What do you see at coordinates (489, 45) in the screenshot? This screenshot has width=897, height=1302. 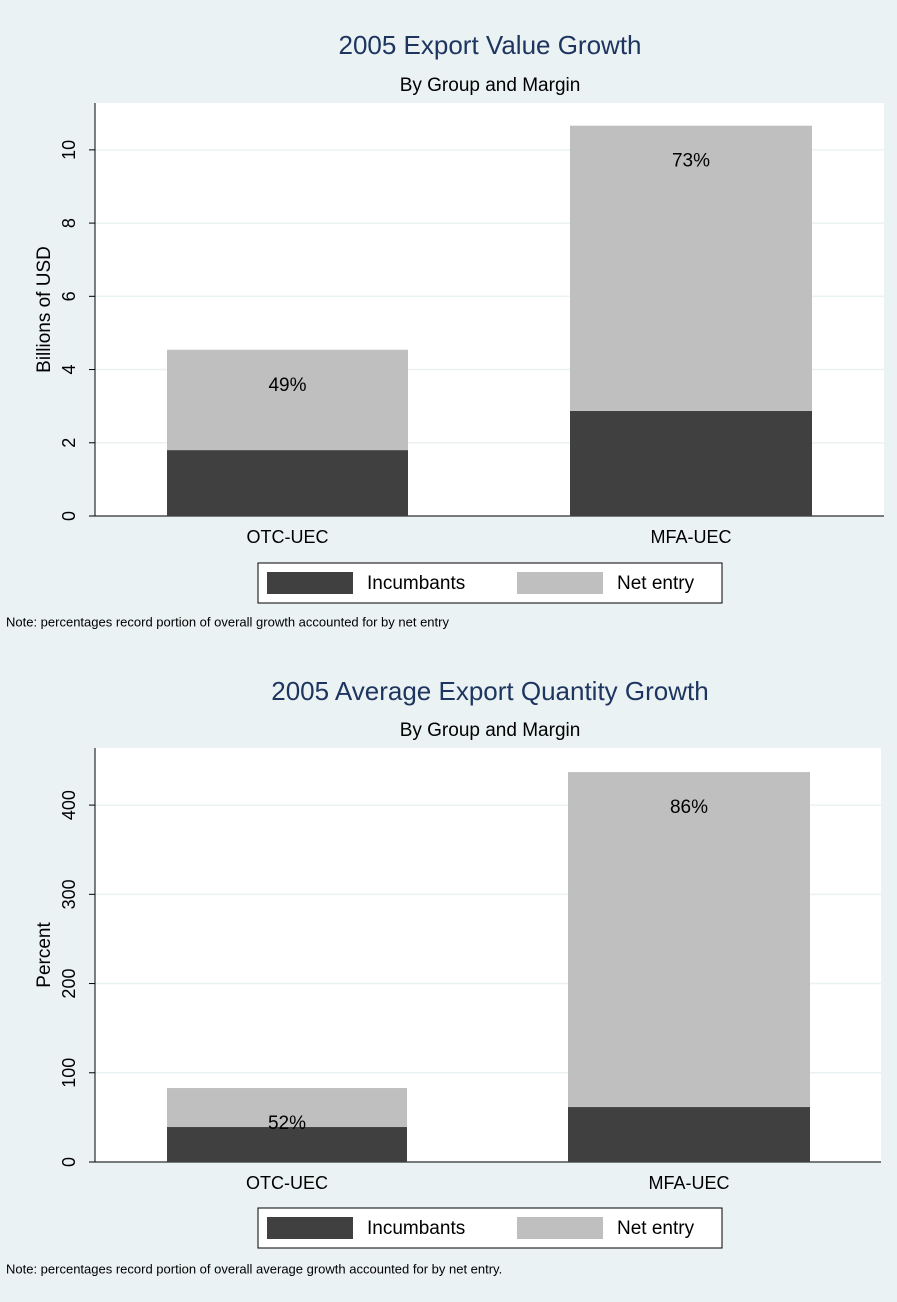 I see `chart-title: 2005 Export Value Growth` at bounding box center [489, 45].